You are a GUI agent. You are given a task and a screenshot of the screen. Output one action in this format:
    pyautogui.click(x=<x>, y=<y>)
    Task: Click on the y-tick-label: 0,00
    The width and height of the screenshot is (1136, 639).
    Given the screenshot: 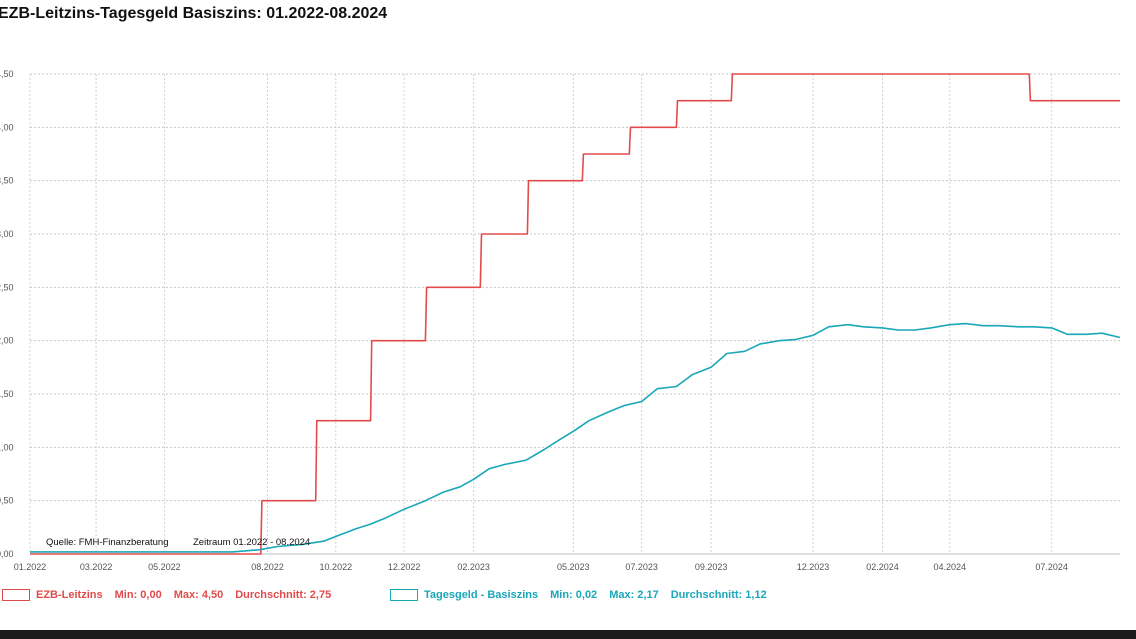 What is the action you would take?
    pyautogui.click(x=7, y=554)
    